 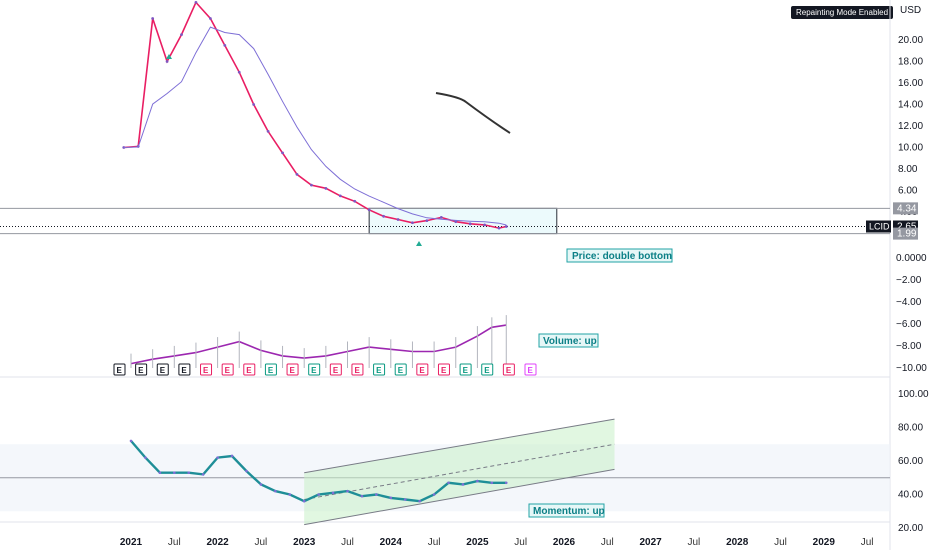 I want to click on price-moving-average, so click(x=315, y=126).